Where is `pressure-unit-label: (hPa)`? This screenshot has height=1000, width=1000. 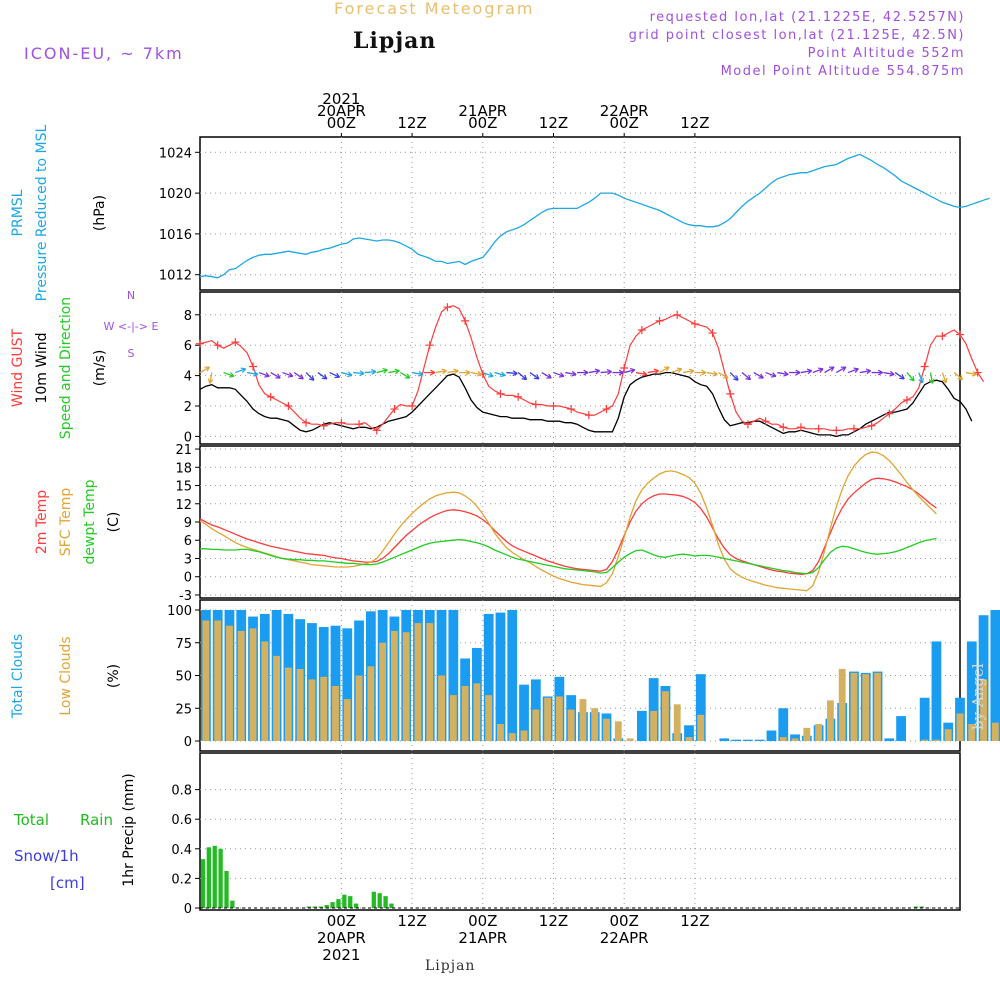
pressure-unit-label: (hPa) is located at coordinates (100, 213).